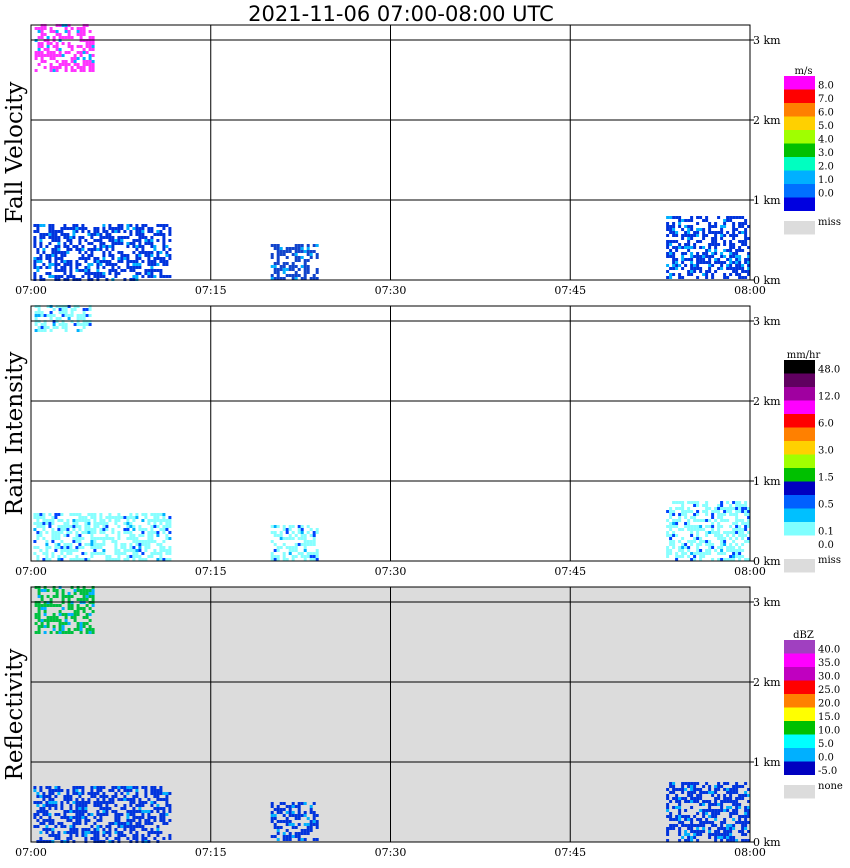 This screenshot has height=868, width=850. I want to click on legend-label: 3.0, so click(826, 153).